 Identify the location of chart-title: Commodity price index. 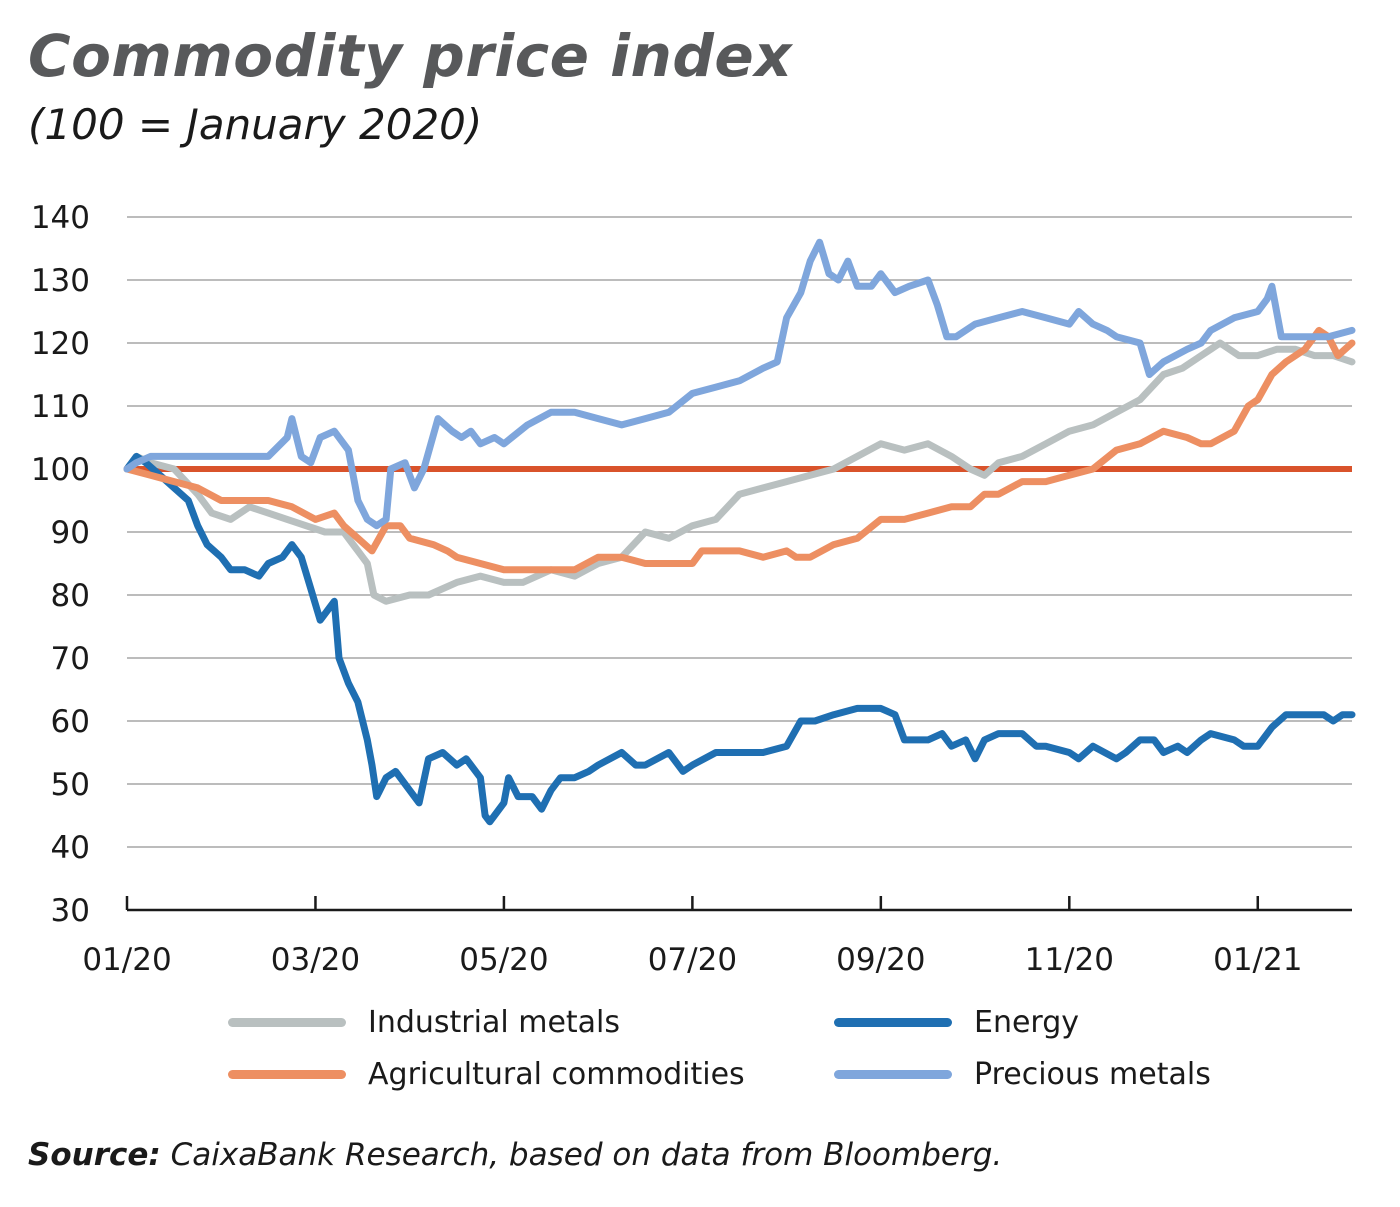
(410, 56).